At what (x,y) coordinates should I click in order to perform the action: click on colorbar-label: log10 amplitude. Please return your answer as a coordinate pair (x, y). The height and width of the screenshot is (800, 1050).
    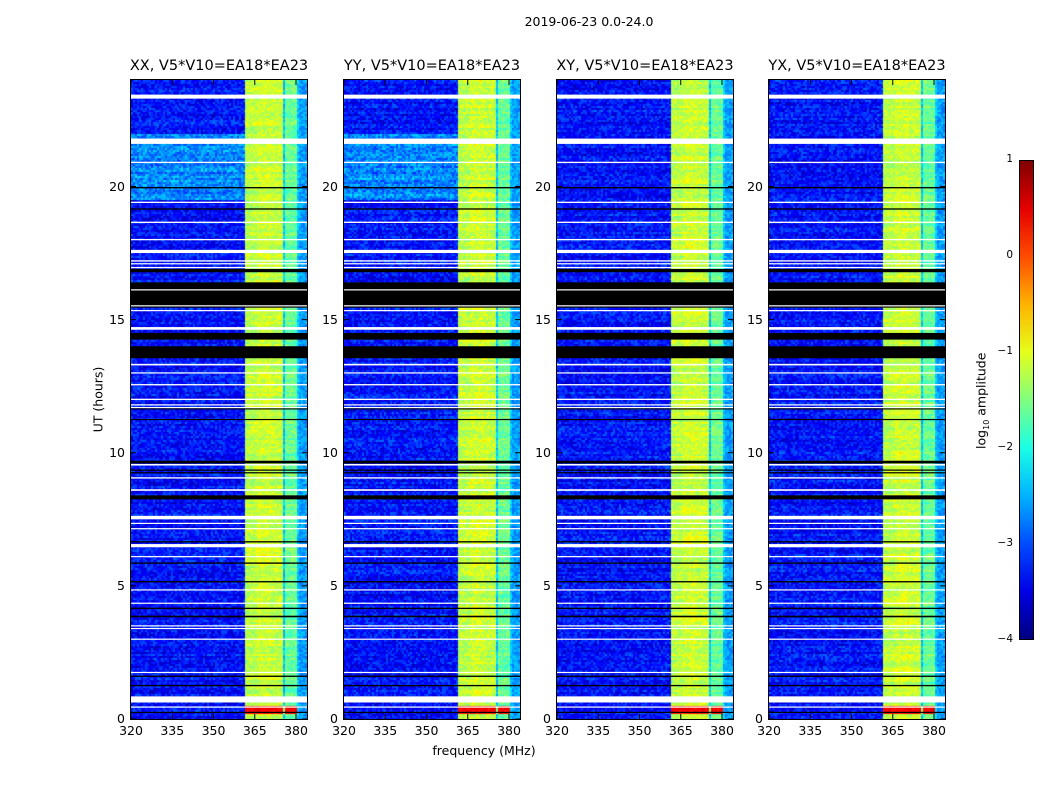
    Looking at the image, I should click on (982, 401).